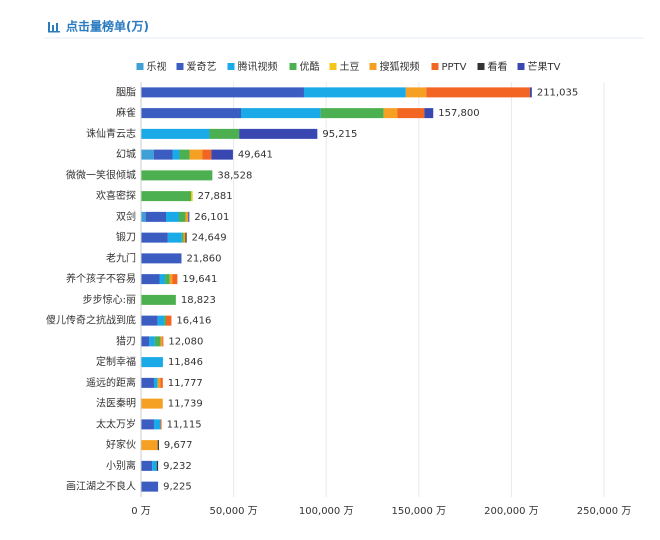 The image size is (660, 540). I want to click on legend-label: 腾讯视频, so click(258, 66).